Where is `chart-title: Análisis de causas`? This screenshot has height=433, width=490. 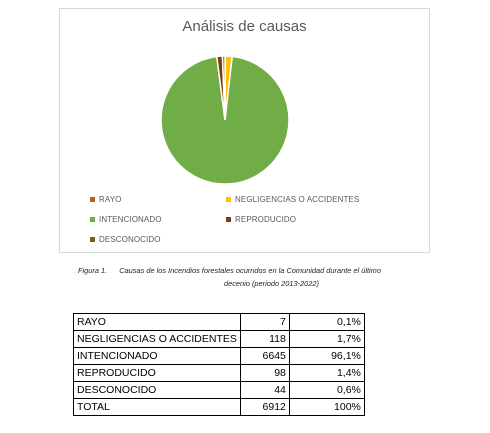
chart-title: Análisis de causas is located at coordinates (244, 26).